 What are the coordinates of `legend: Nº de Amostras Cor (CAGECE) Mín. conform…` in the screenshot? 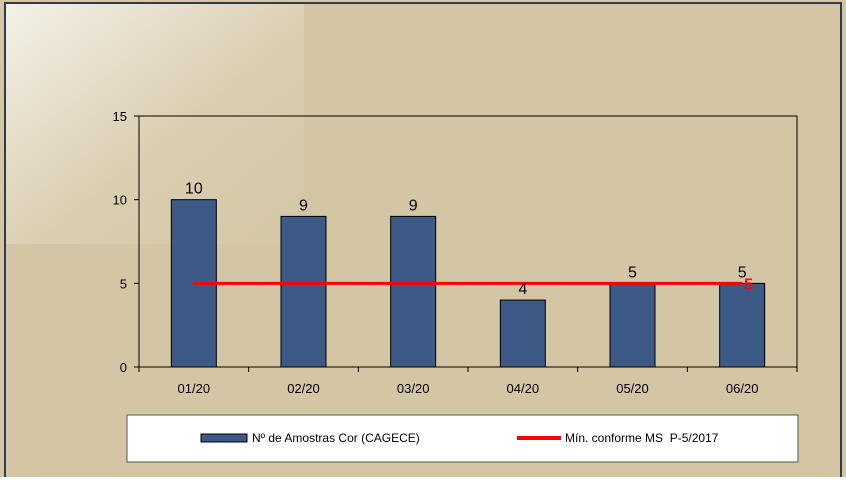 It's located at (462, 438).